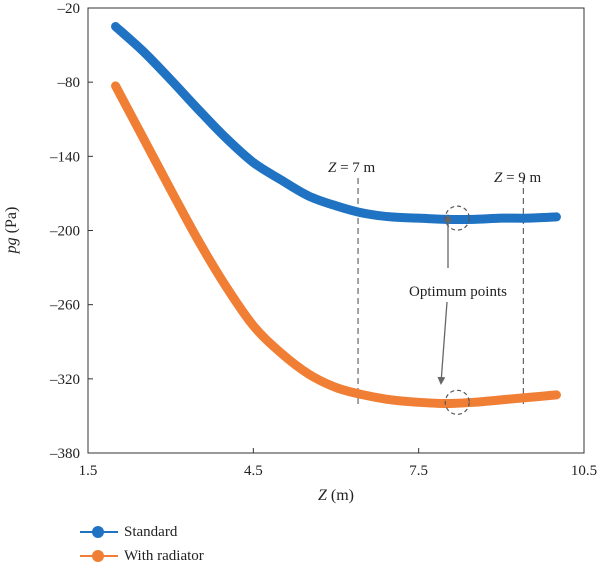 The image size is (600, 568). Describe the element at coordinates (64, 157) in the screenshot. I see `y-tick-label: –140` at that location.